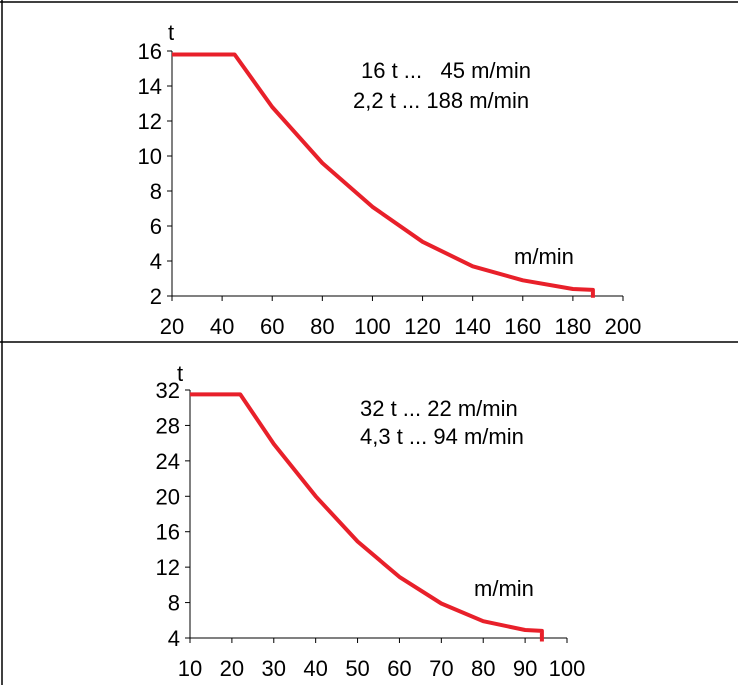 This screenshot has width=738, height=685. What do you see at coordinates (272, 326) in the screenshot?
I see `chart-top-x-tick-label: 60` at bounding box center [272, 326].